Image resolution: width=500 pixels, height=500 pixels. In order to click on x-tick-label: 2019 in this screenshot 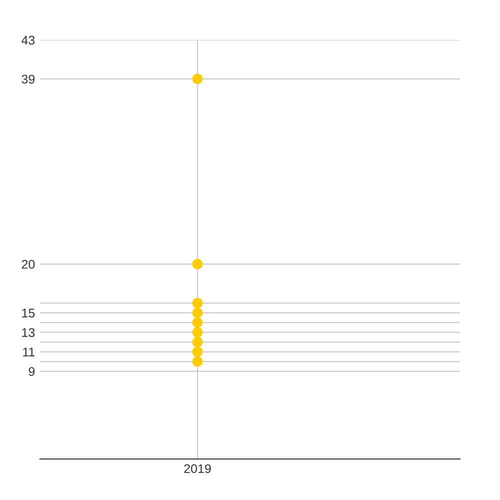, I will do `click(197, 469)`.